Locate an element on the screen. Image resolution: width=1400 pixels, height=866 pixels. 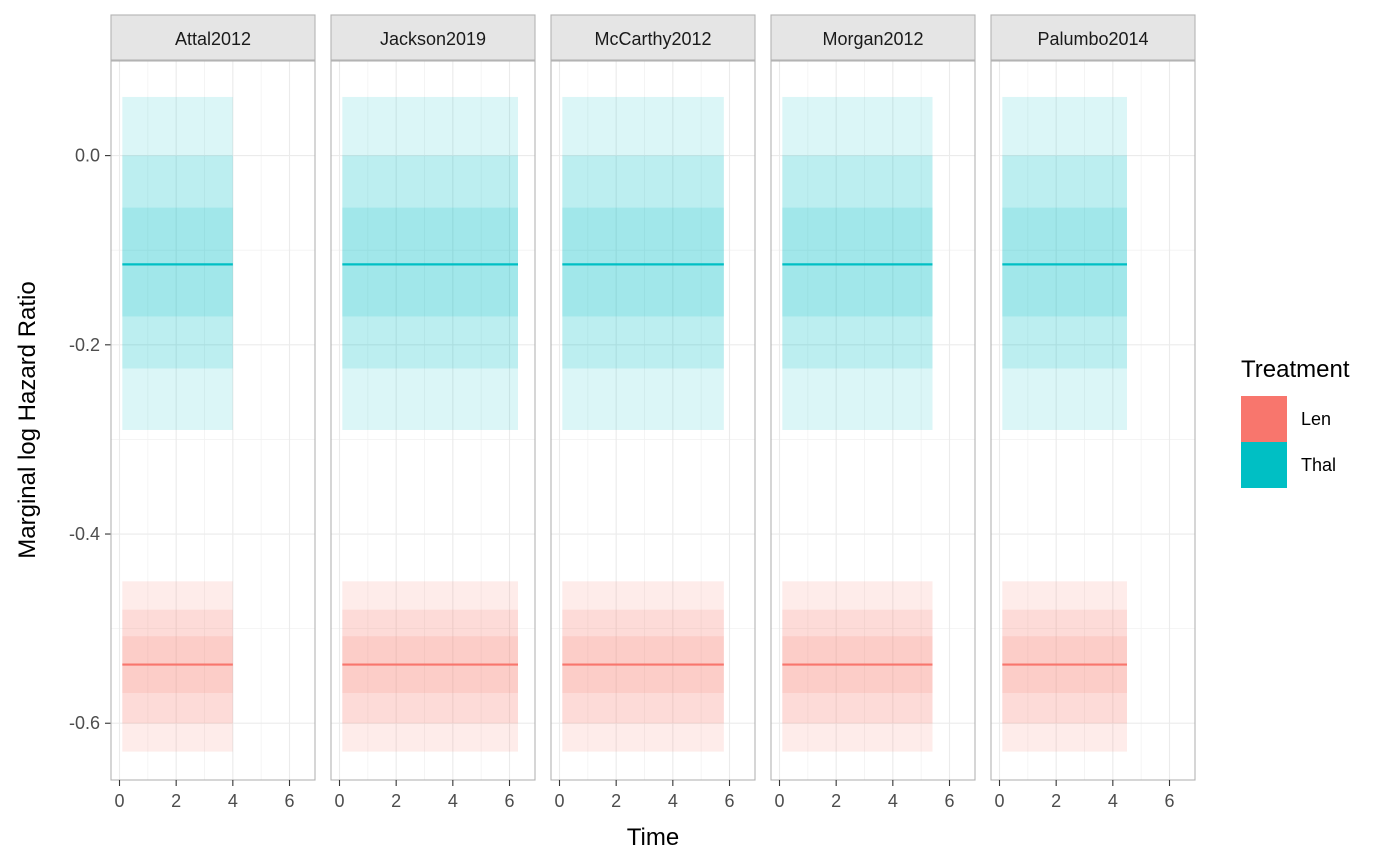
facet-panel-mccarthy2012: McCarthy2012 0 2 4 6 is located at coordinates (653, 412).